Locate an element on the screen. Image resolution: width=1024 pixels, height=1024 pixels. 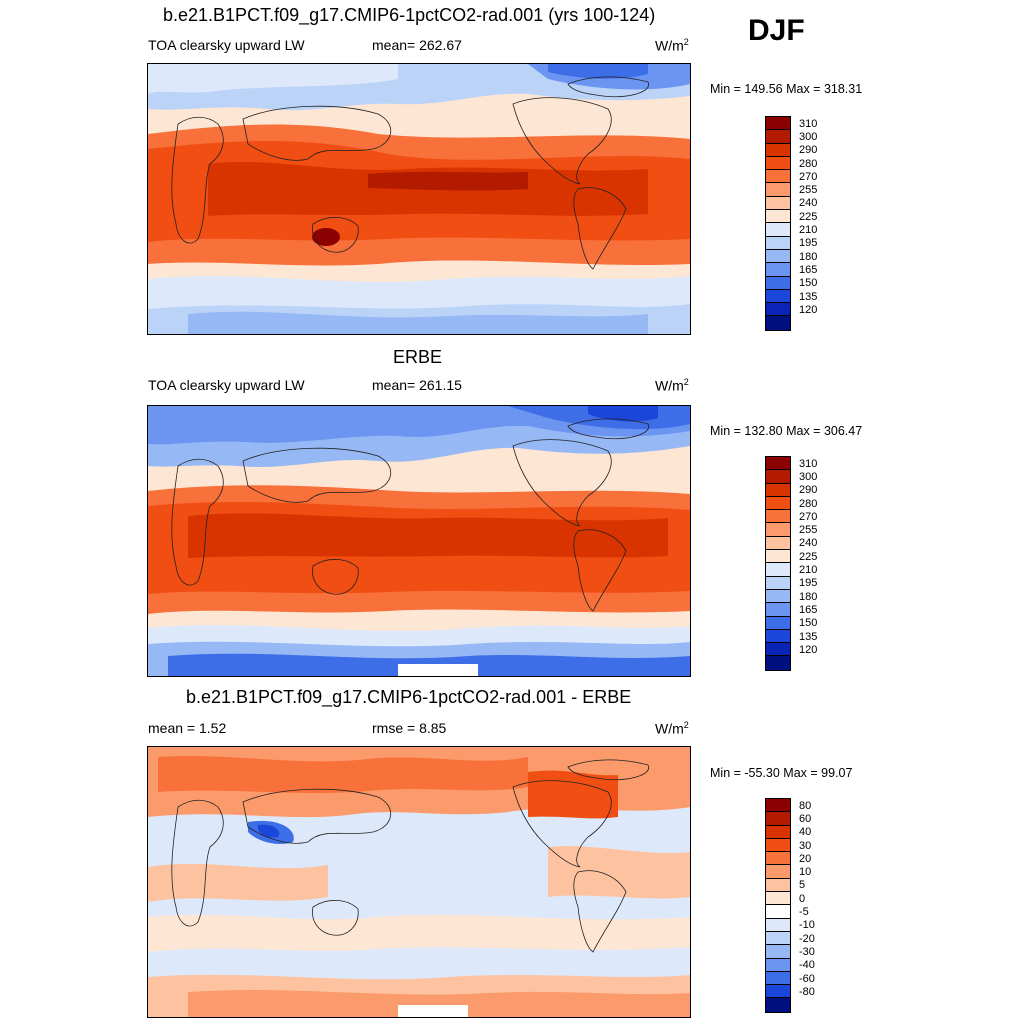
colorbar-tick-label: -5 is located at coordinates (804, 912).